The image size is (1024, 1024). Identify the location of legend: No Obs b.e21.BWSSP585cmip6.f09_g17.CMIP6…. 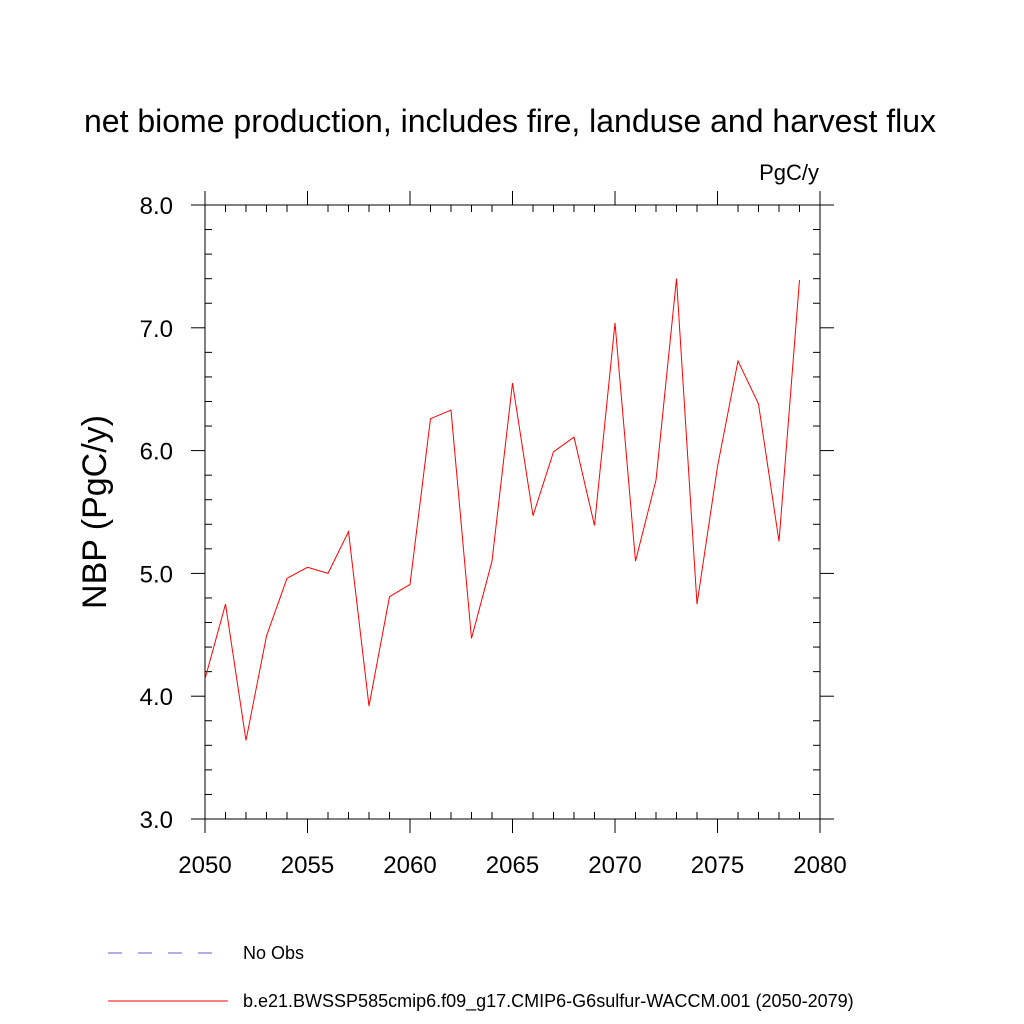
(481, 977).